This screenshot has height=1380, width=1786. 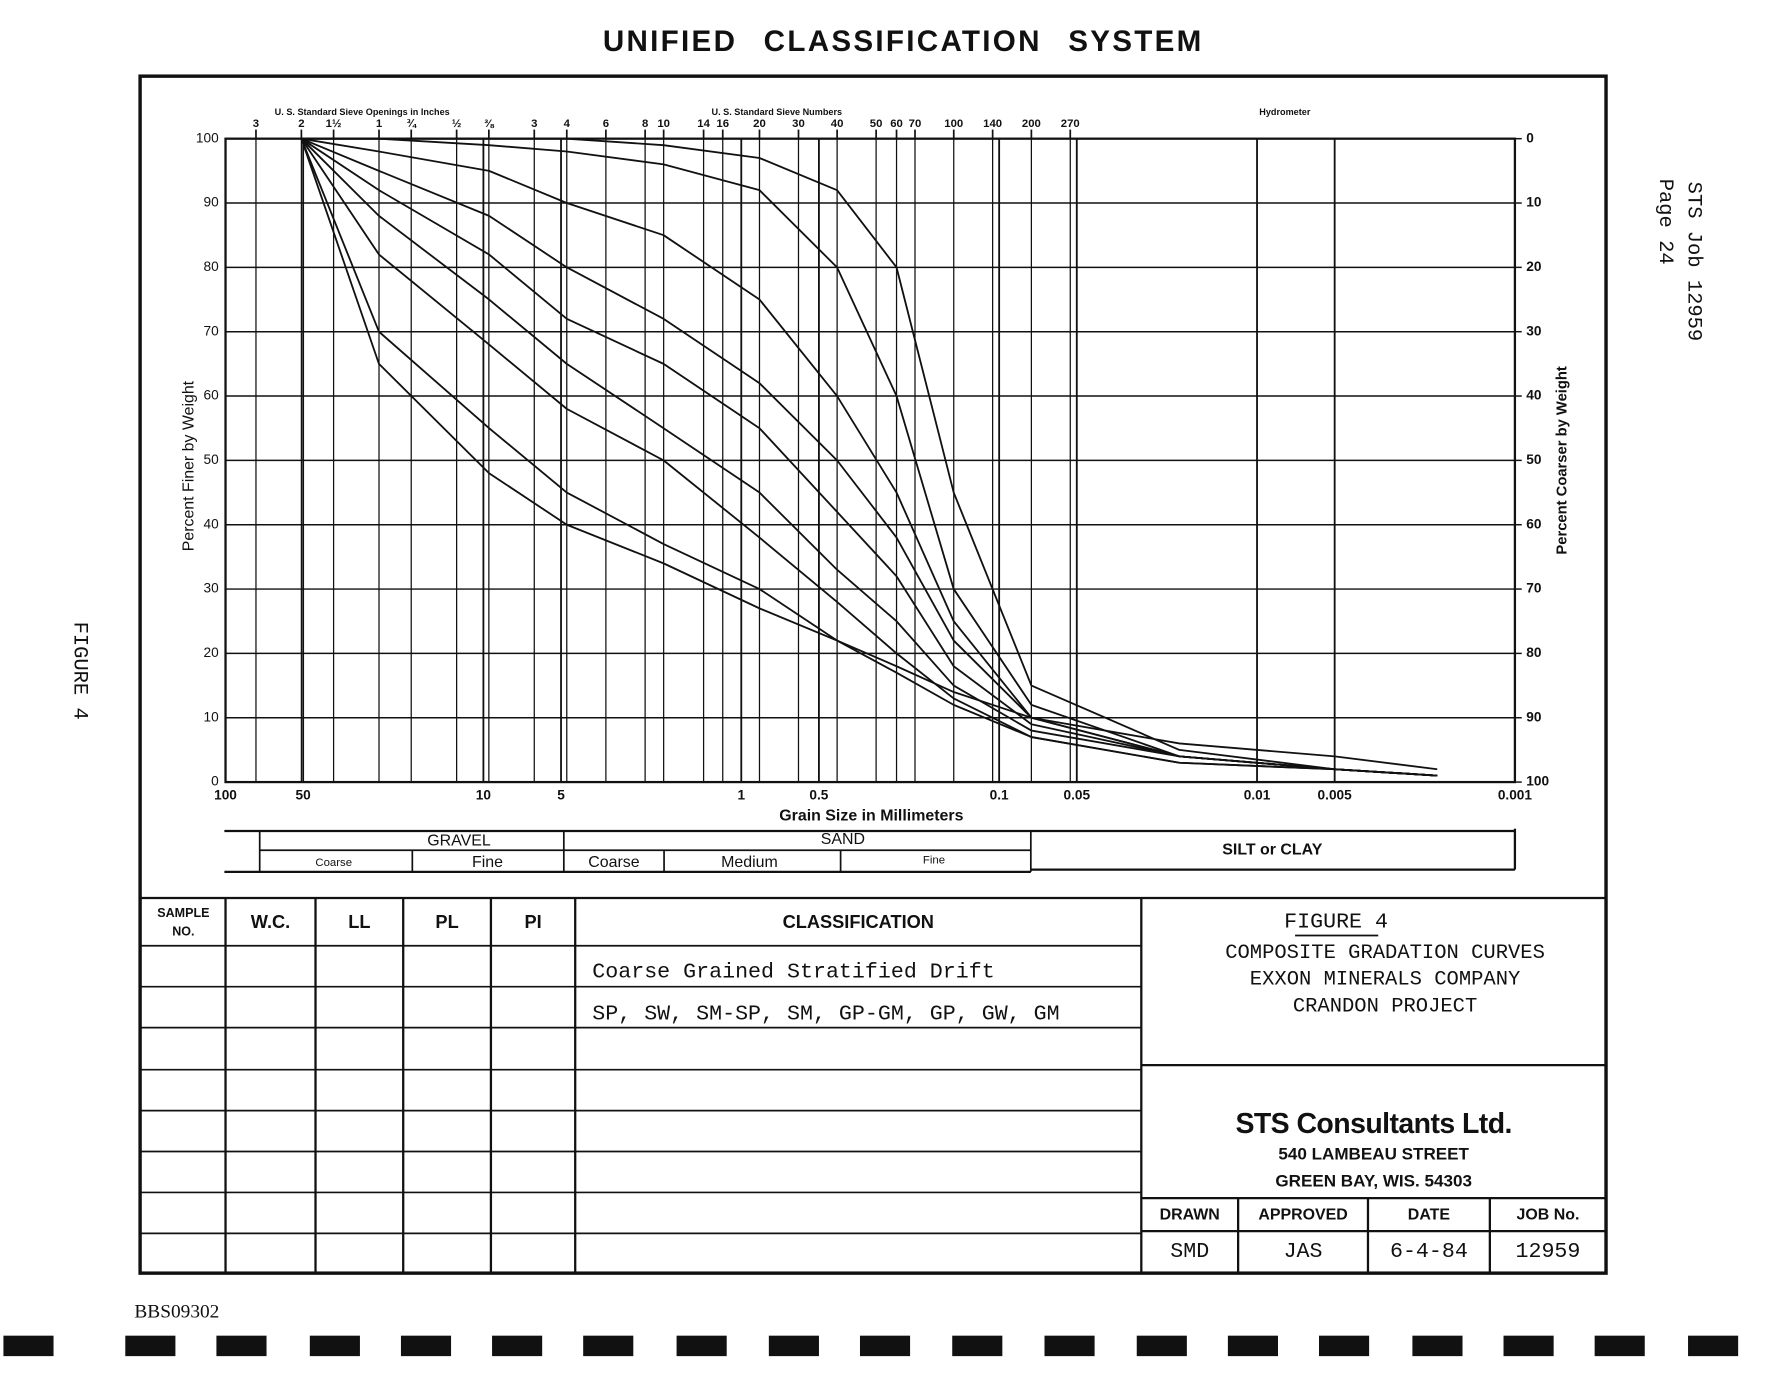 What do you see at coordinates (741, 794) in the screenshot?
I see `x-tick-label: 1` at bounding box center [741, 794].